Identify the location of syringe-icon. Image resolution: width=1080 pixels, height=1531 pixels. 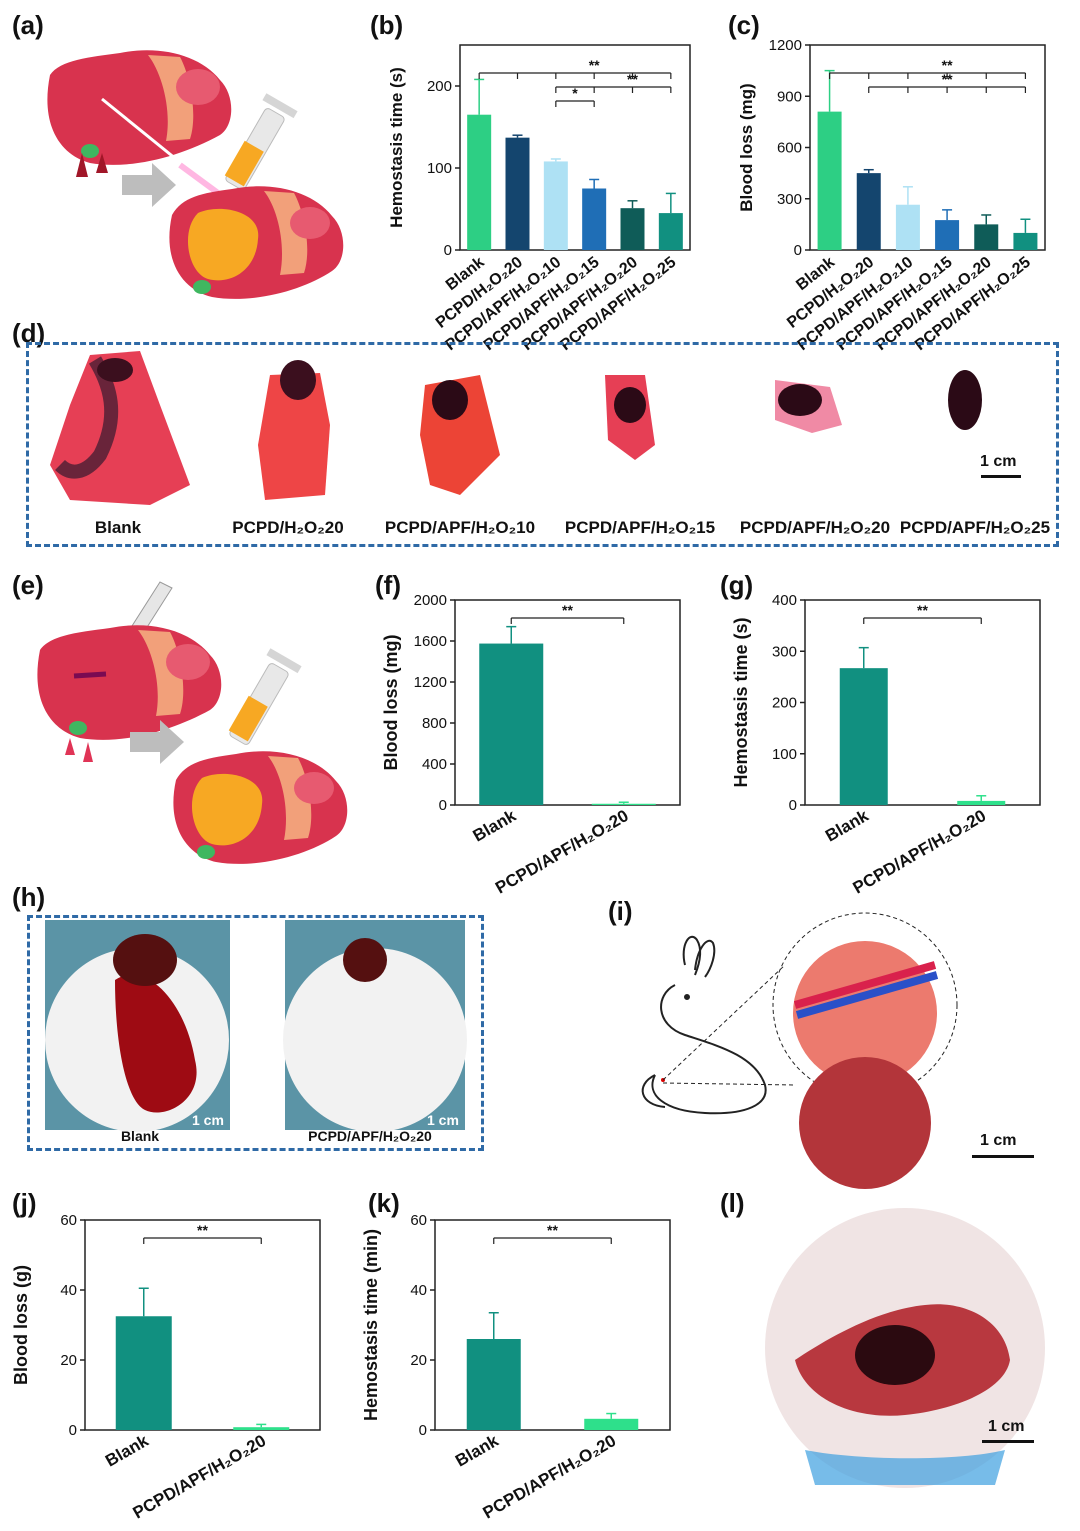
(265, 696).